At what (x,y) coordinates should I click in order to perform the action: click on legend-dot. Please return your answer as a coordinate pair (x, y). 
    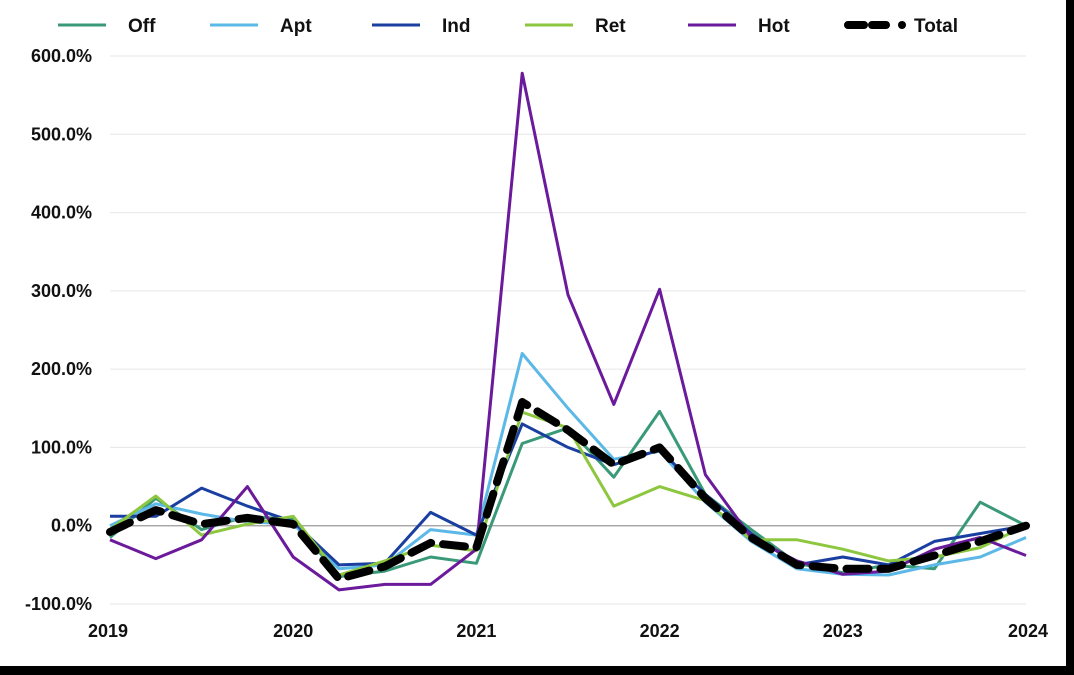
    Looking at the image, I should click on (902, 25).